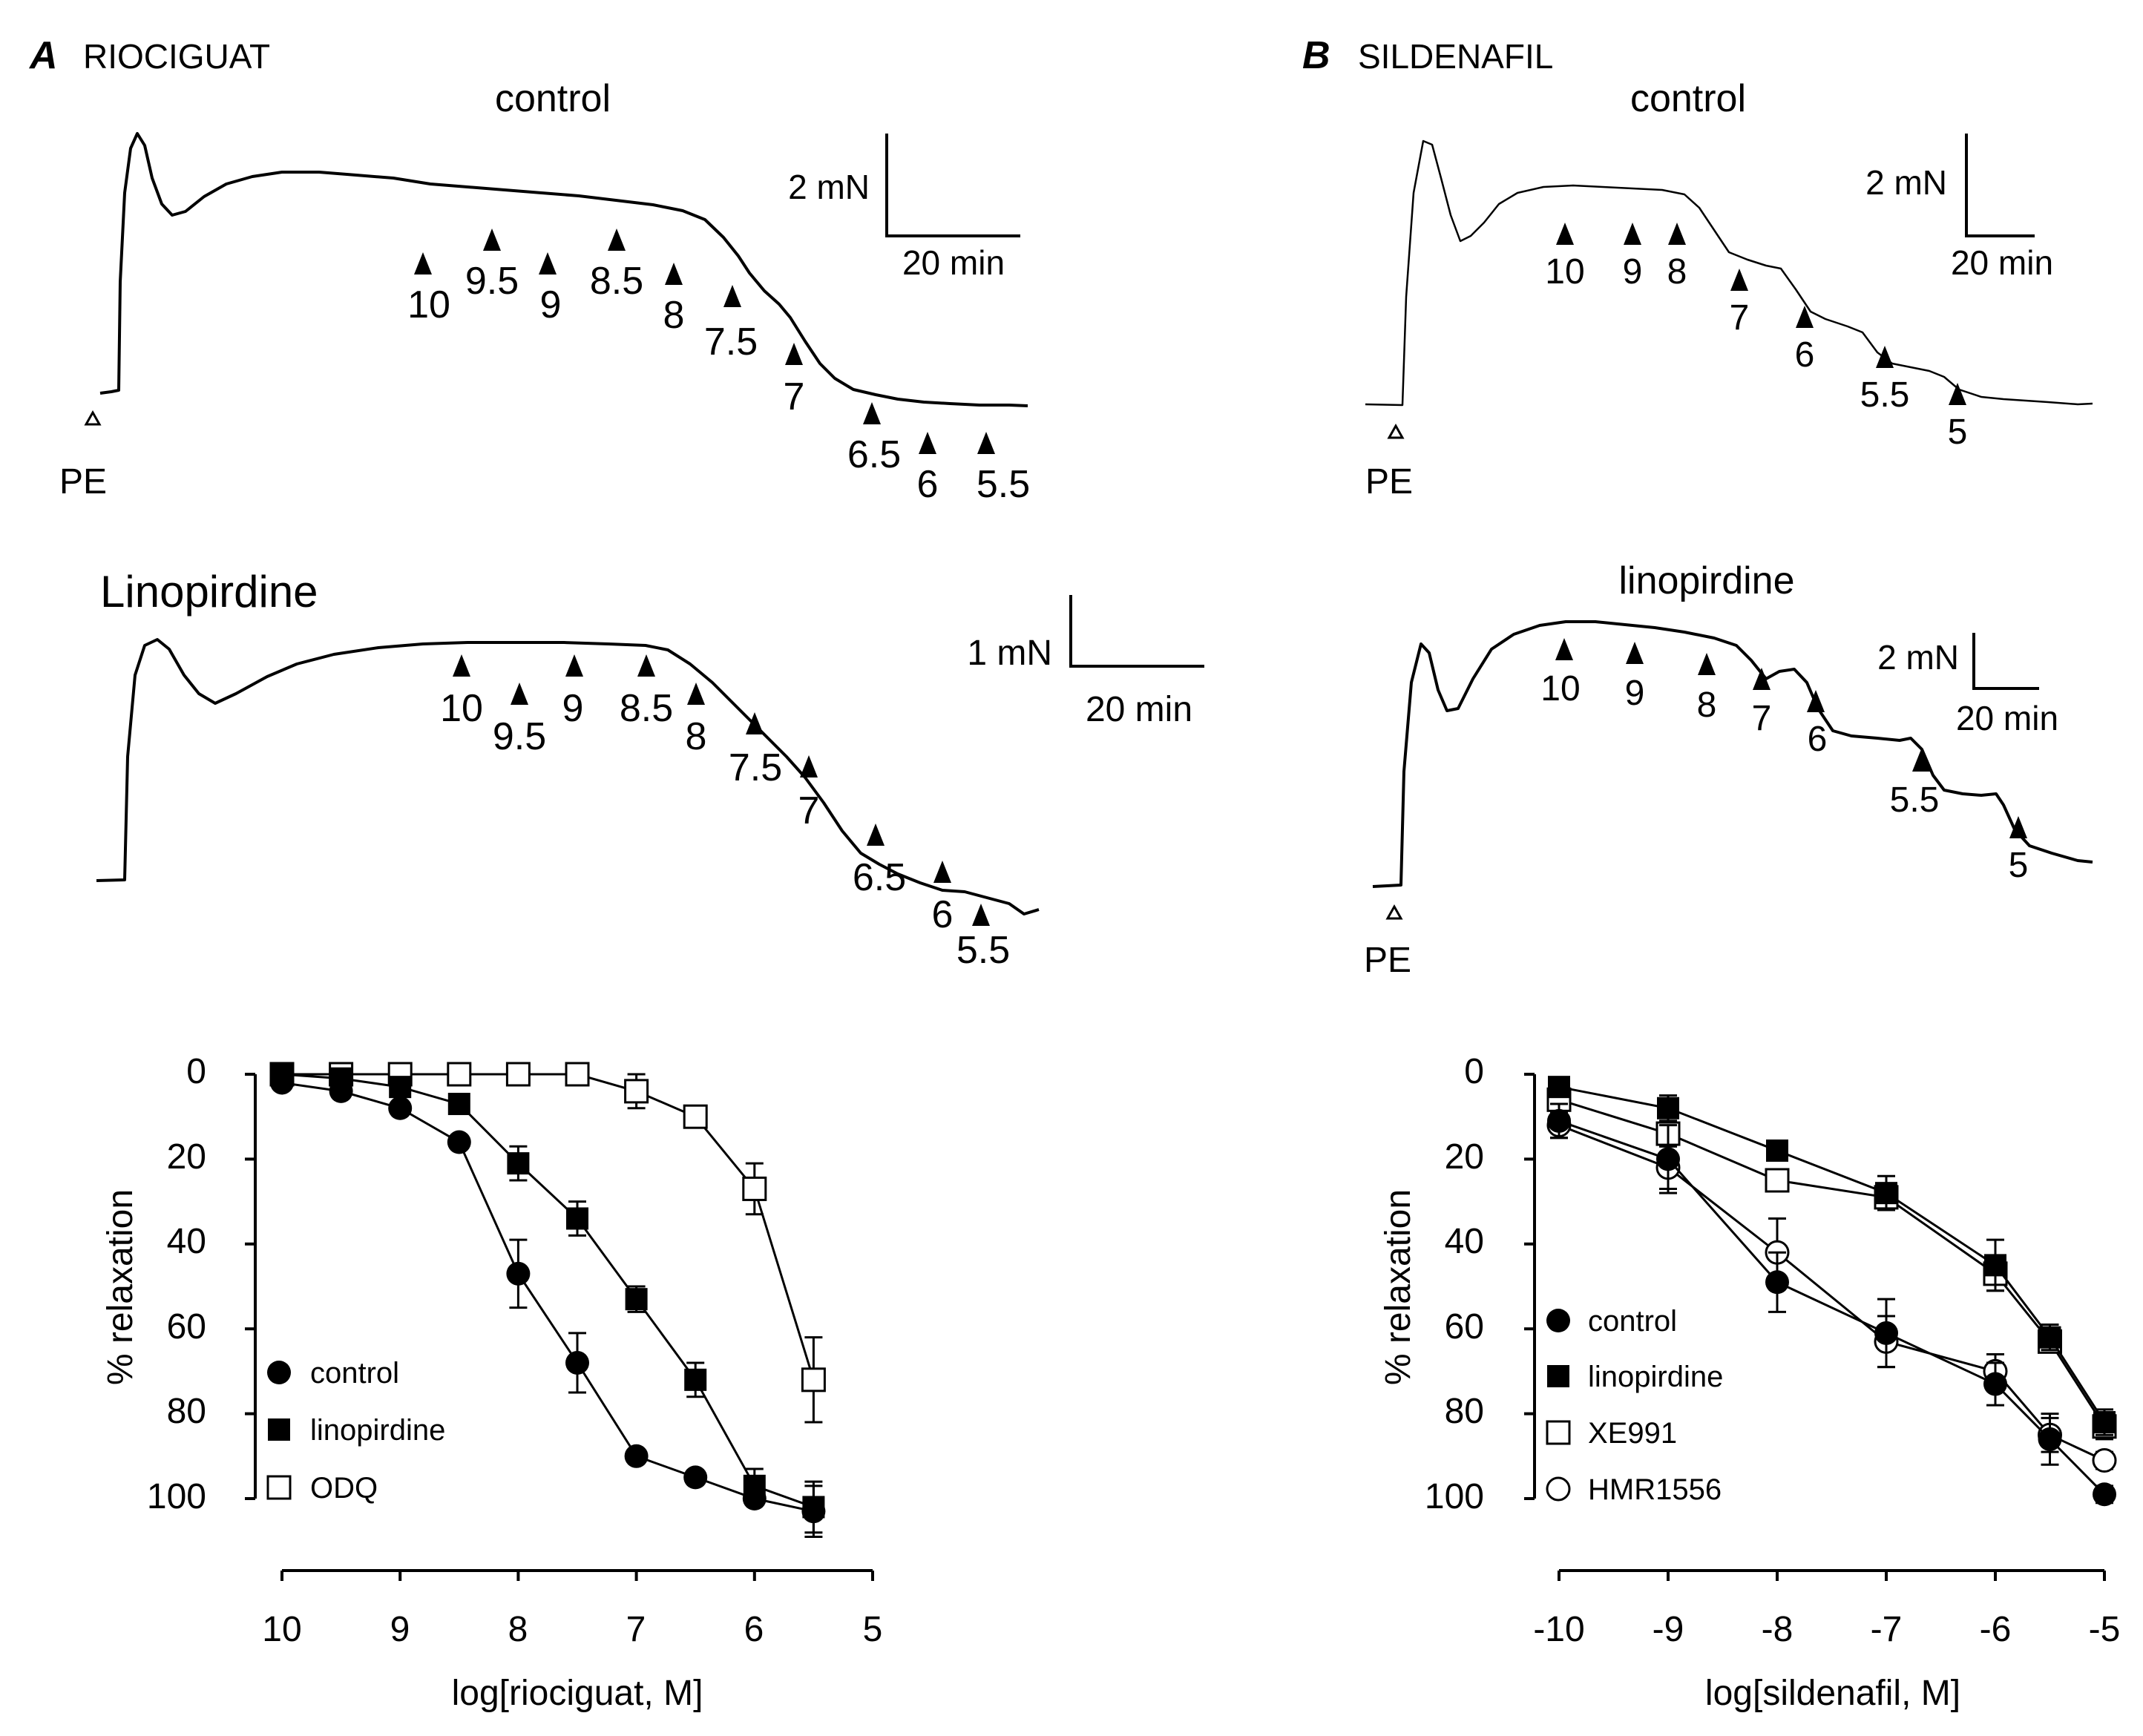 Image resolution: width=2143 pixels, height=1736 pixels. Describe the element at coordinates (1633, 1434) in the screenshot. I see `legend-label: XE991` at that location.